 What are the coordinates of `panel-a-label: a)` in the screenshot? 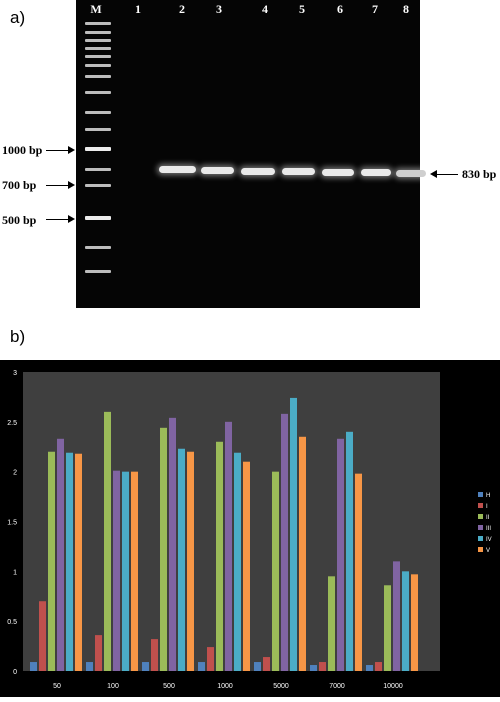 It's located at (18, 17).